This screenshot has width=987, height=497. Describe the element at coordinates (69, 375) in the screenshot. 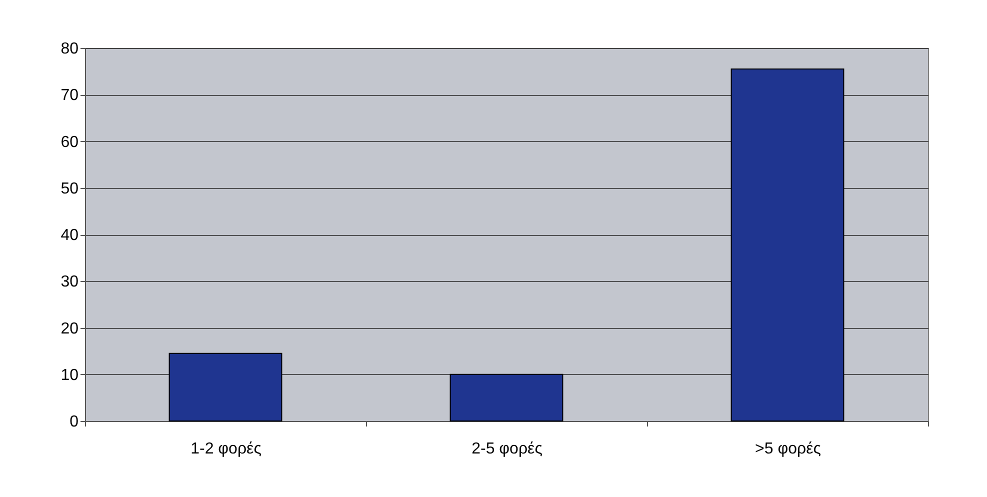

I see `y-tick-label: 10` at that location.